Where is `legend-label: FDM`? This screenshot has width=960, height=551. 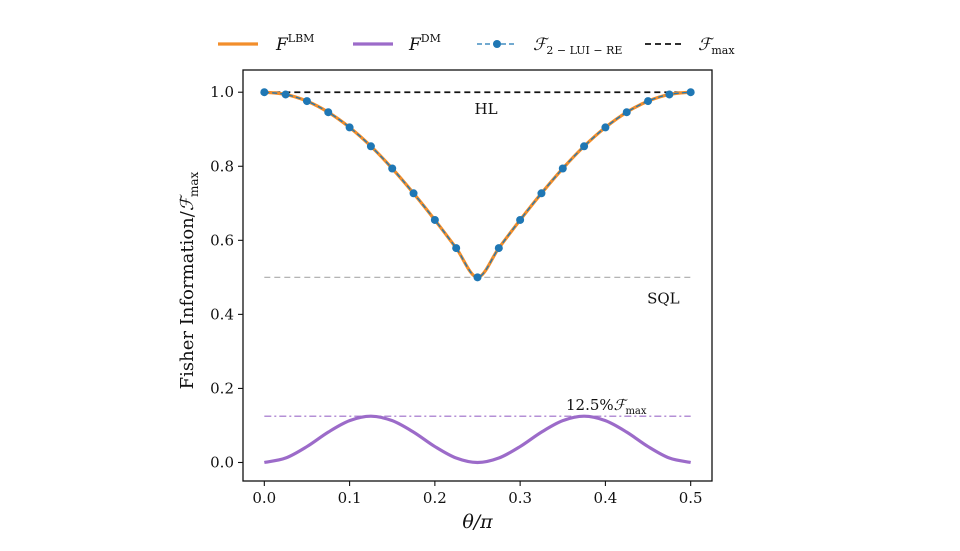
legend-label: FDM is located at coordinates (424, 43).